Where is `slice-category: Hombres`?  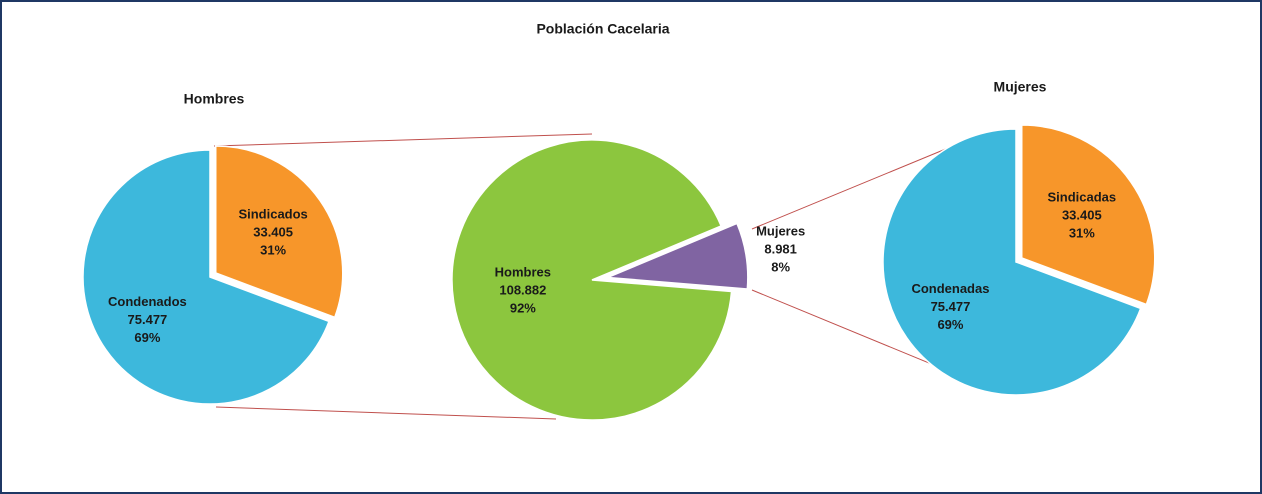 slice-category: Hombres is located at coordinates (523, 271).